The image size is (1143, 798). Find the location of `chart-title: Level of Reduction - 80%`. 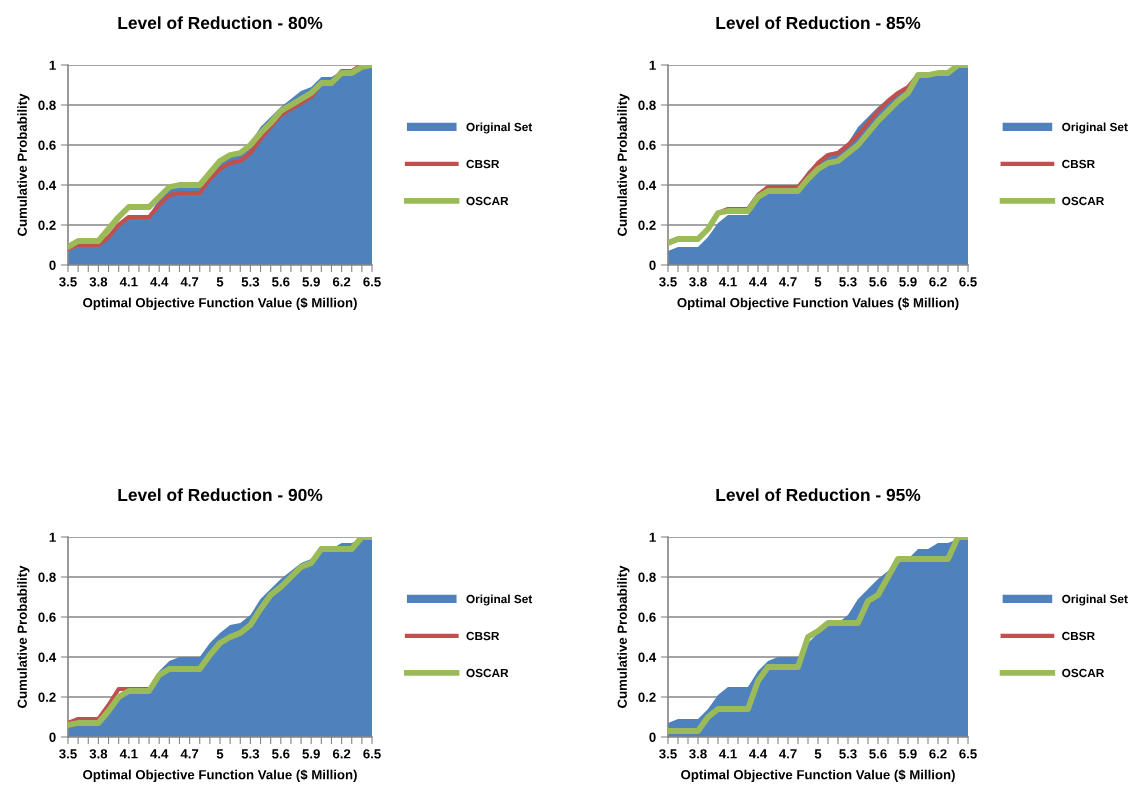

chart-title: Level of Reduction - 80% is located at coordinates (220, 23).